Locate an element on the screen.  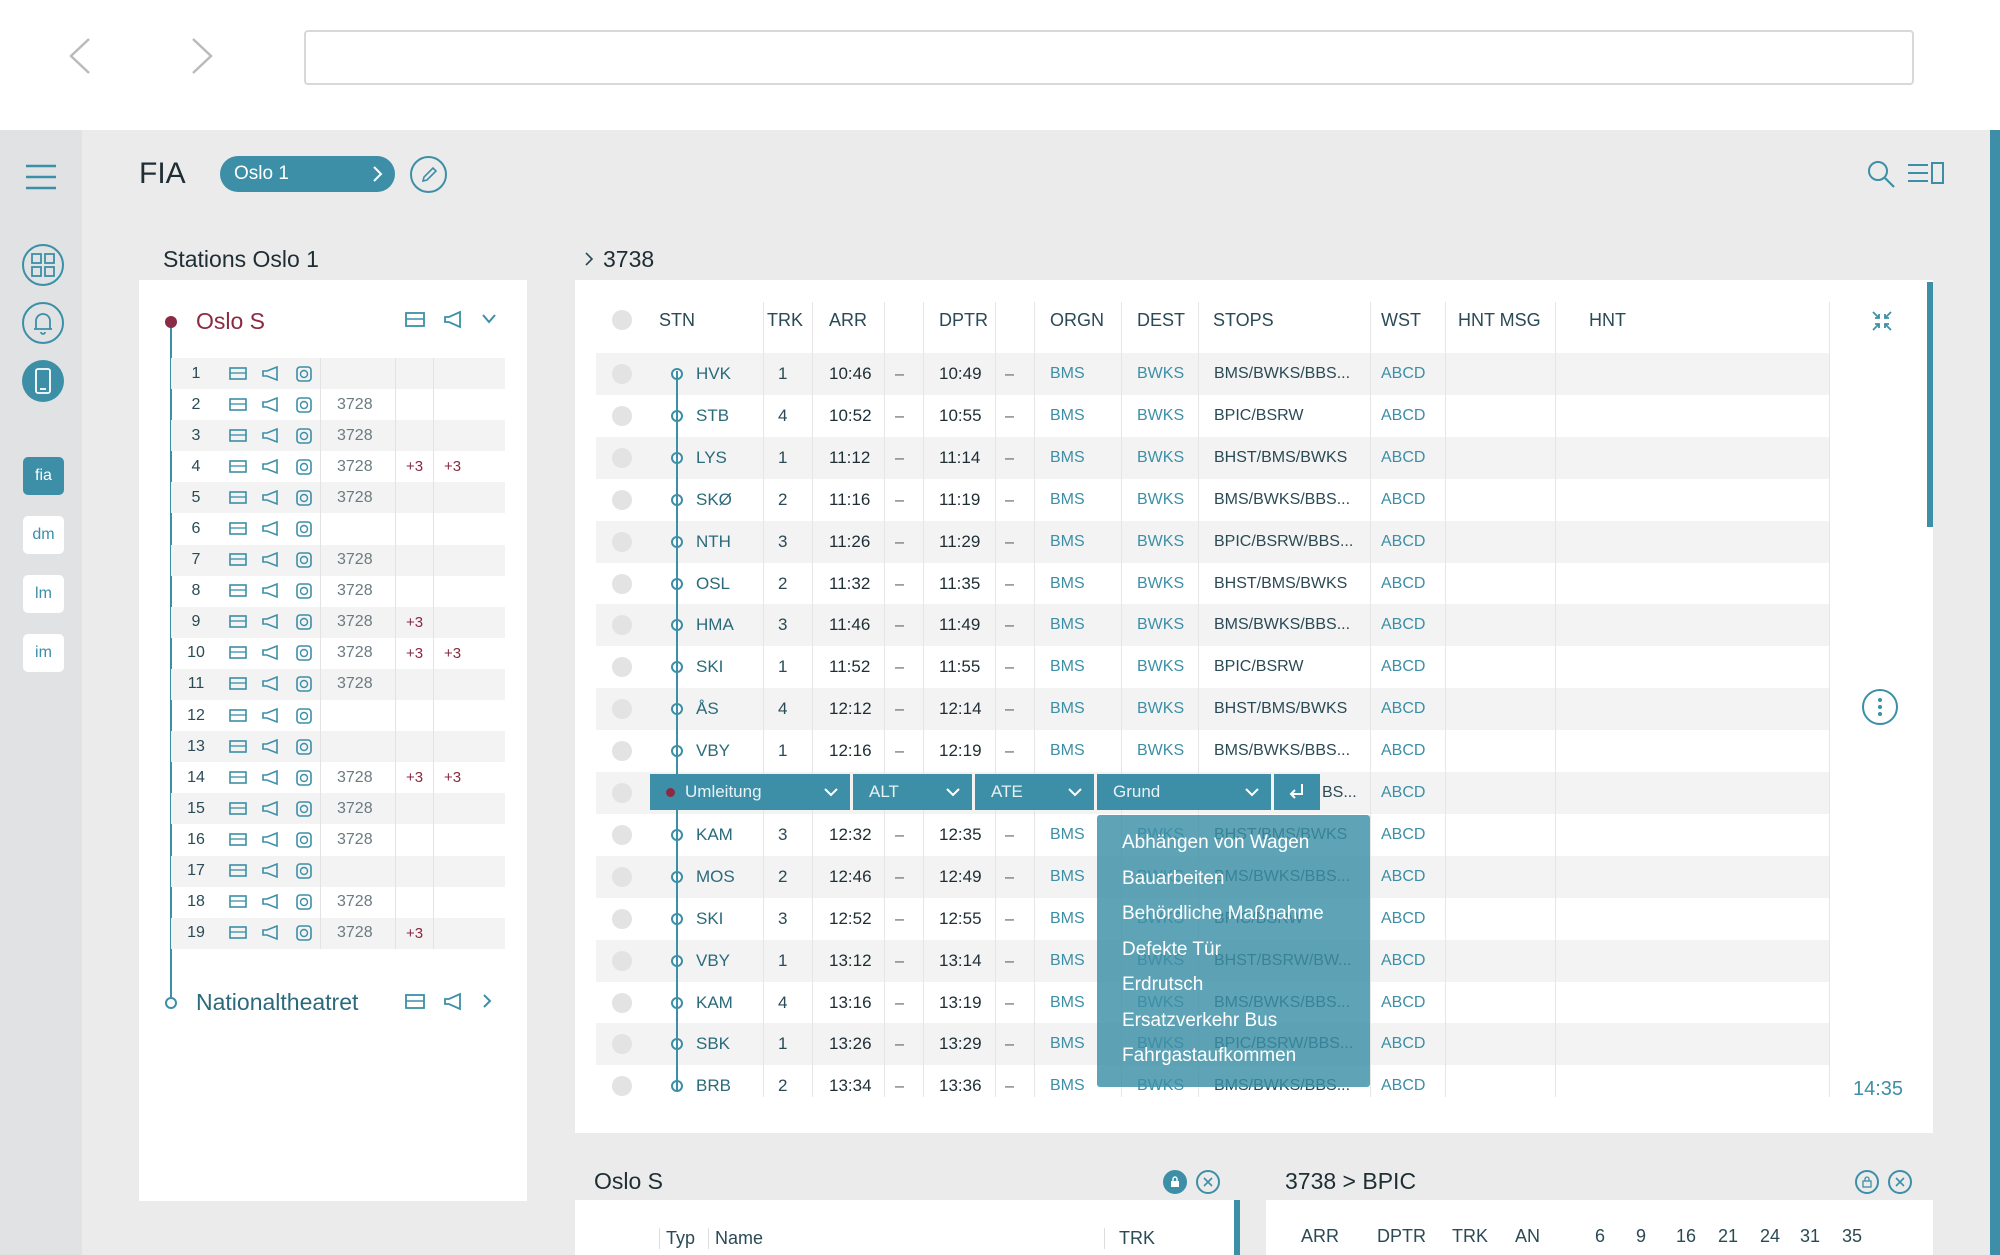
nav-tab-lm: lm is located at coordinates (43, 594).